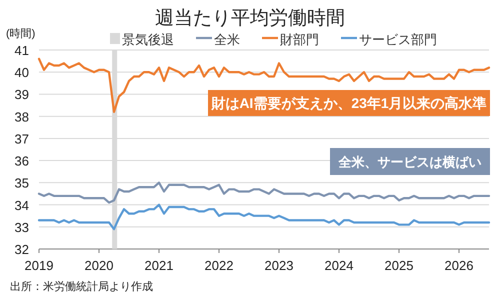 This screenshot has width=500, height=295. I want to click on legend-label: サービス部門, so click(398, 39).